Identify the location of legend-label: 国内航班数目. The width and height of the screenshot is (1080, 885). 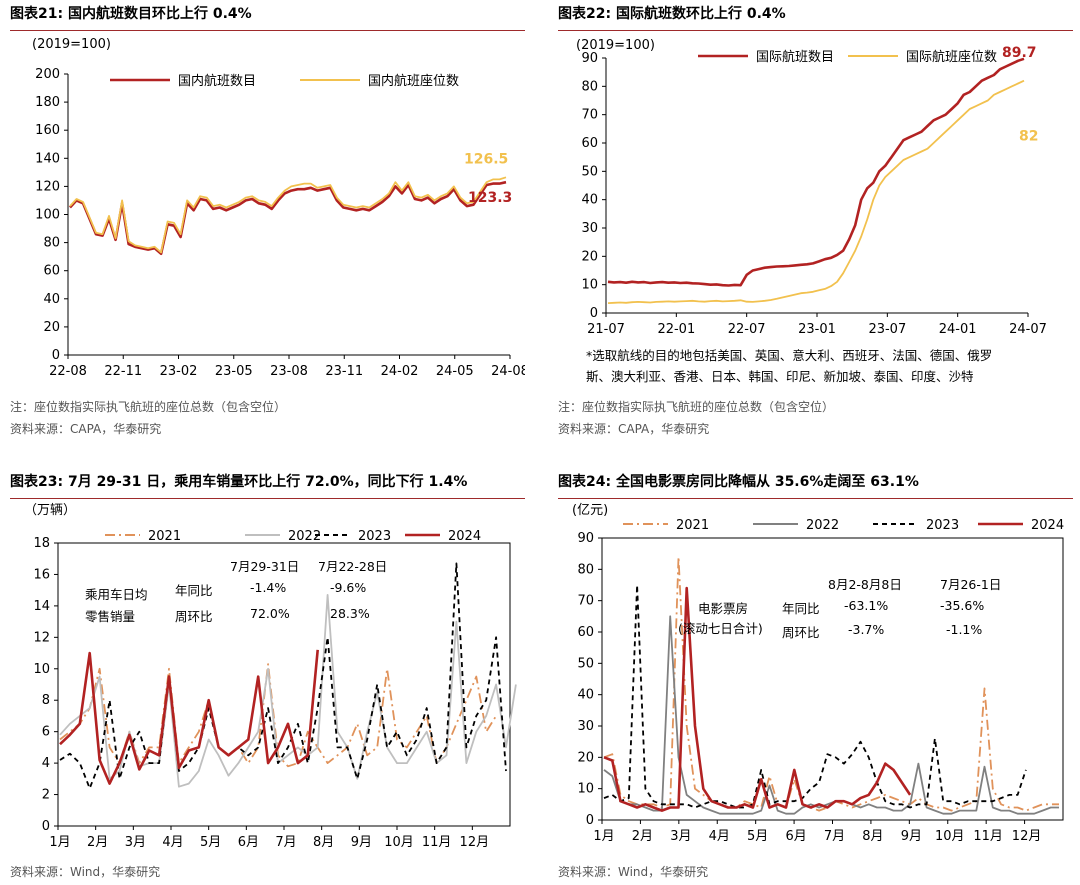
(217, 81).